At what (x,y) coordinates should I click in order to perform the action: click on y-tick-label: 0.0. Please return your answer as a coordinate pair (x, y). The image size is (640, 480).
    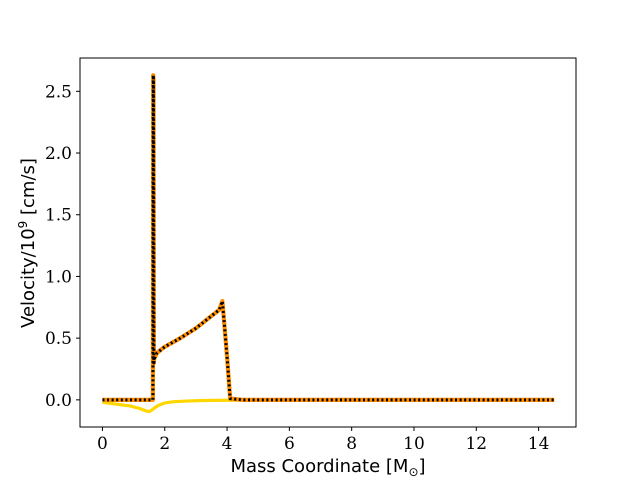
    Looking at the image, I should click on (58, 401).